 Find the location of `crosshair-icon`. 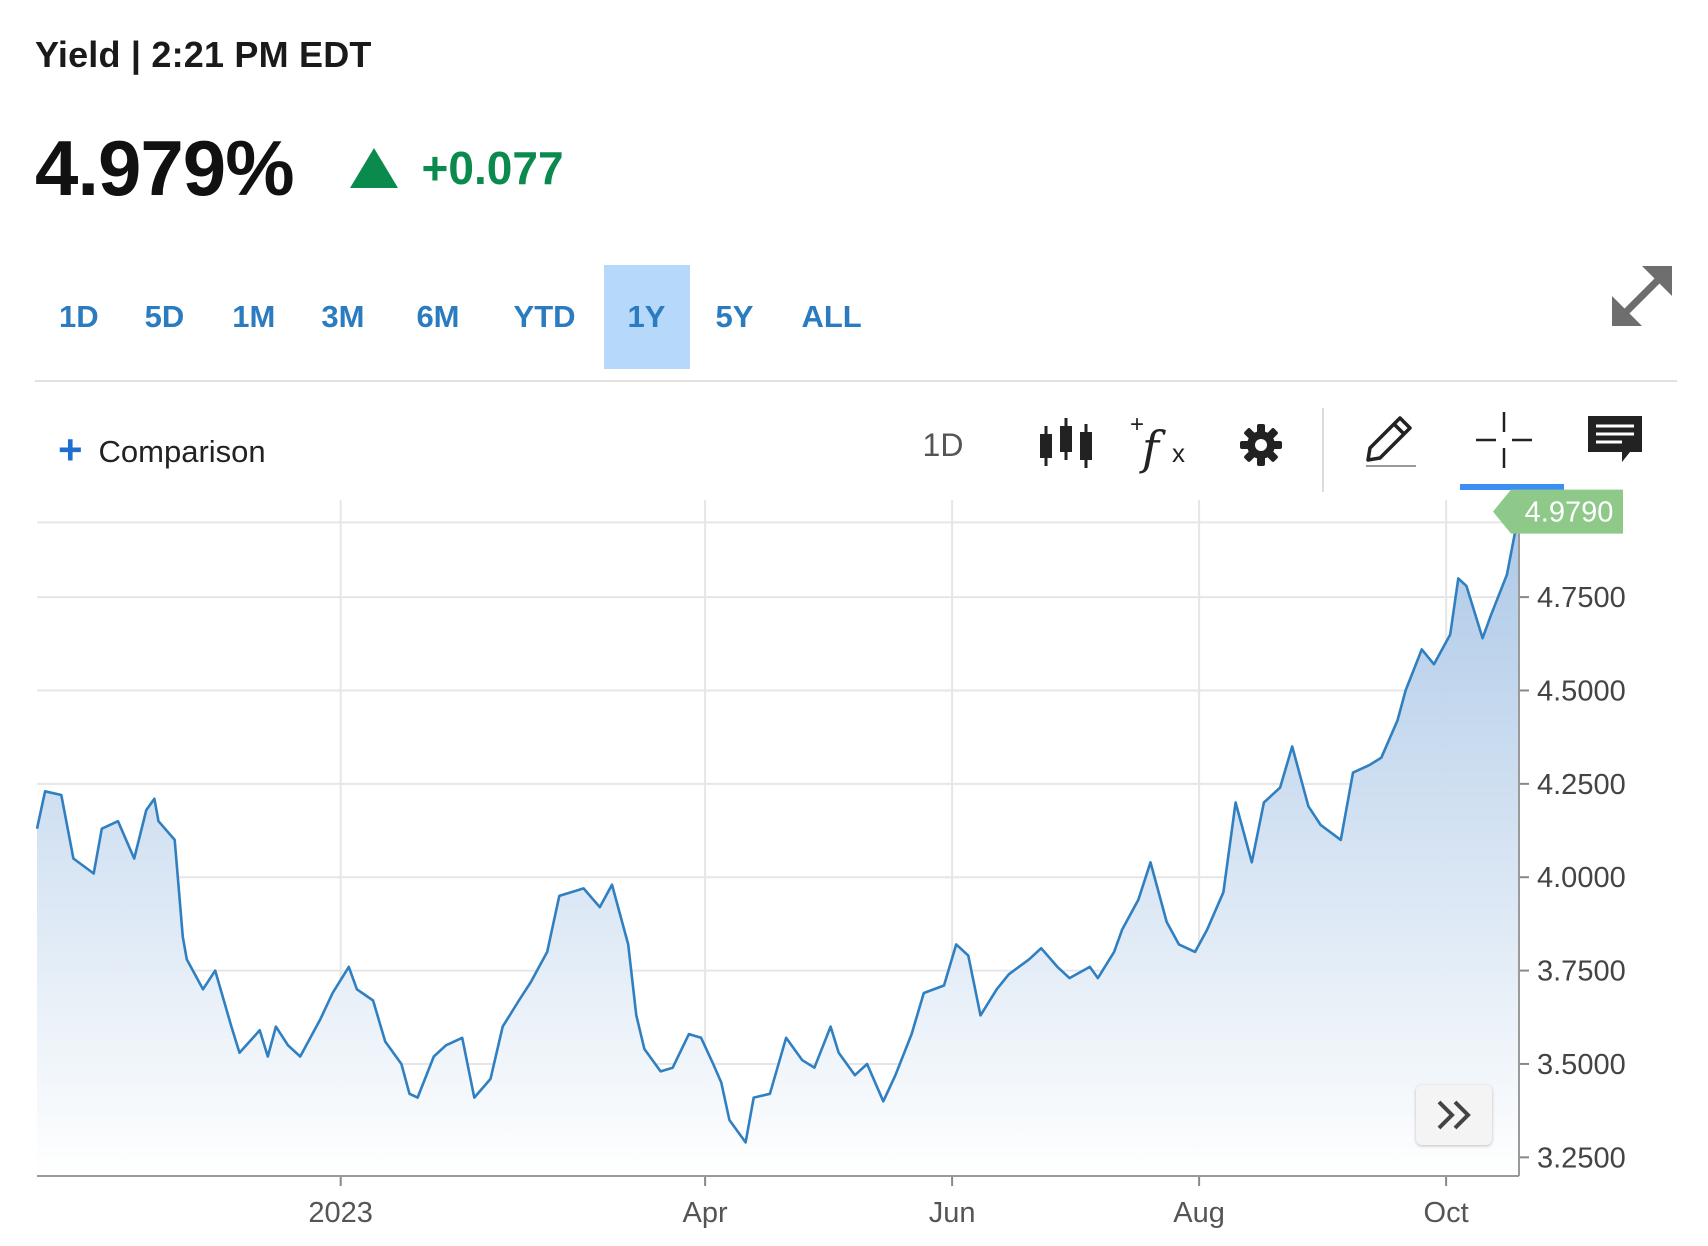

crosshair-icon is located at coordinates (1504, 440).